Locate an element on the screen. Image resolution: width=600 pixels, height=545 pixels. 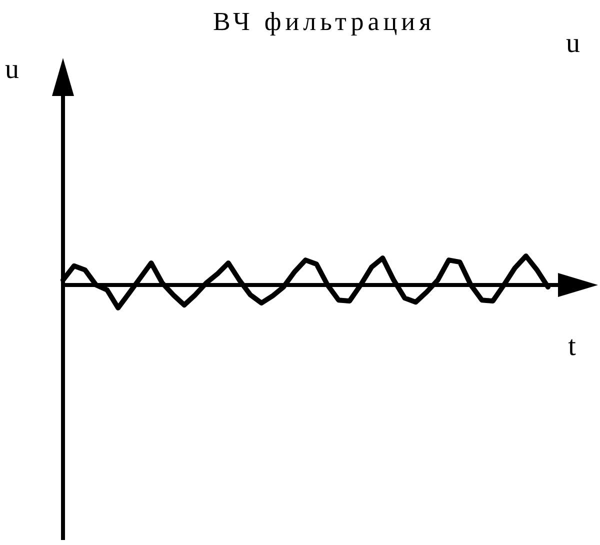
x-axis-title: t is located at coordinates (572, 346).